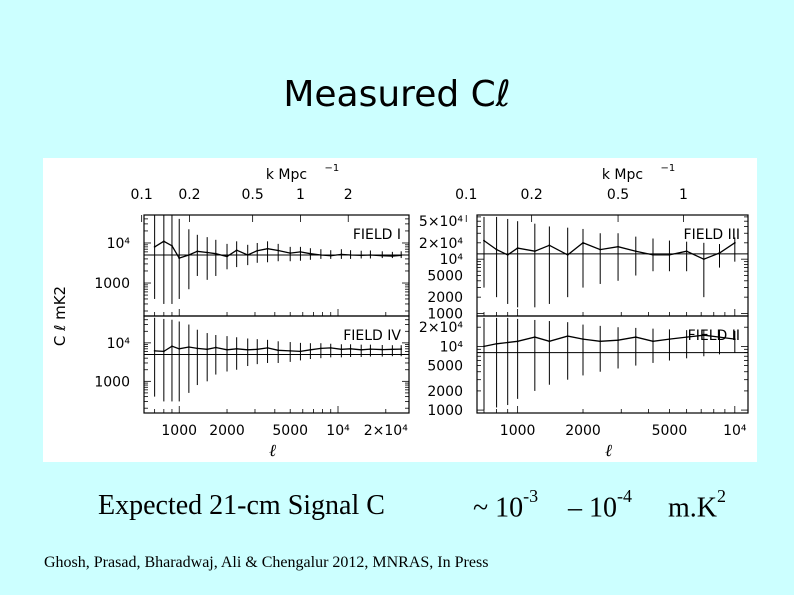  Describe the element at coordinates (445, 367) in the screenshot. I see `panel-4-y-tick-label: 5000` at that location.